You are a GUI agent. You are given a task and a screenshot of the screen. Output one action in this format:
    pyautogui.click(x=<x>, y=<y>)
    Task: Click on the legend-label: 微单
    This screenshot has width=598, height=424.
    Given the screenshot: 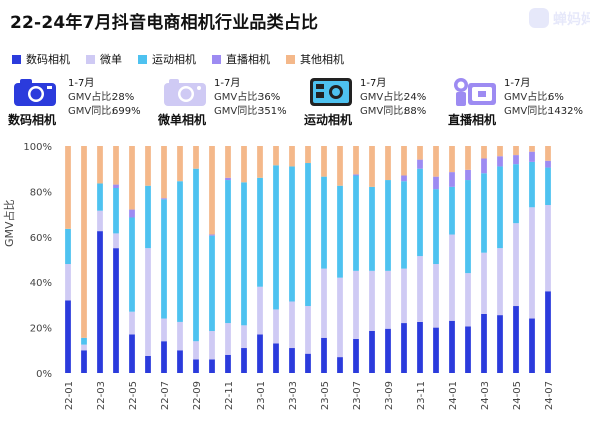 What is the action you would take?
    pyautogui.click(x=111, y=59)
    